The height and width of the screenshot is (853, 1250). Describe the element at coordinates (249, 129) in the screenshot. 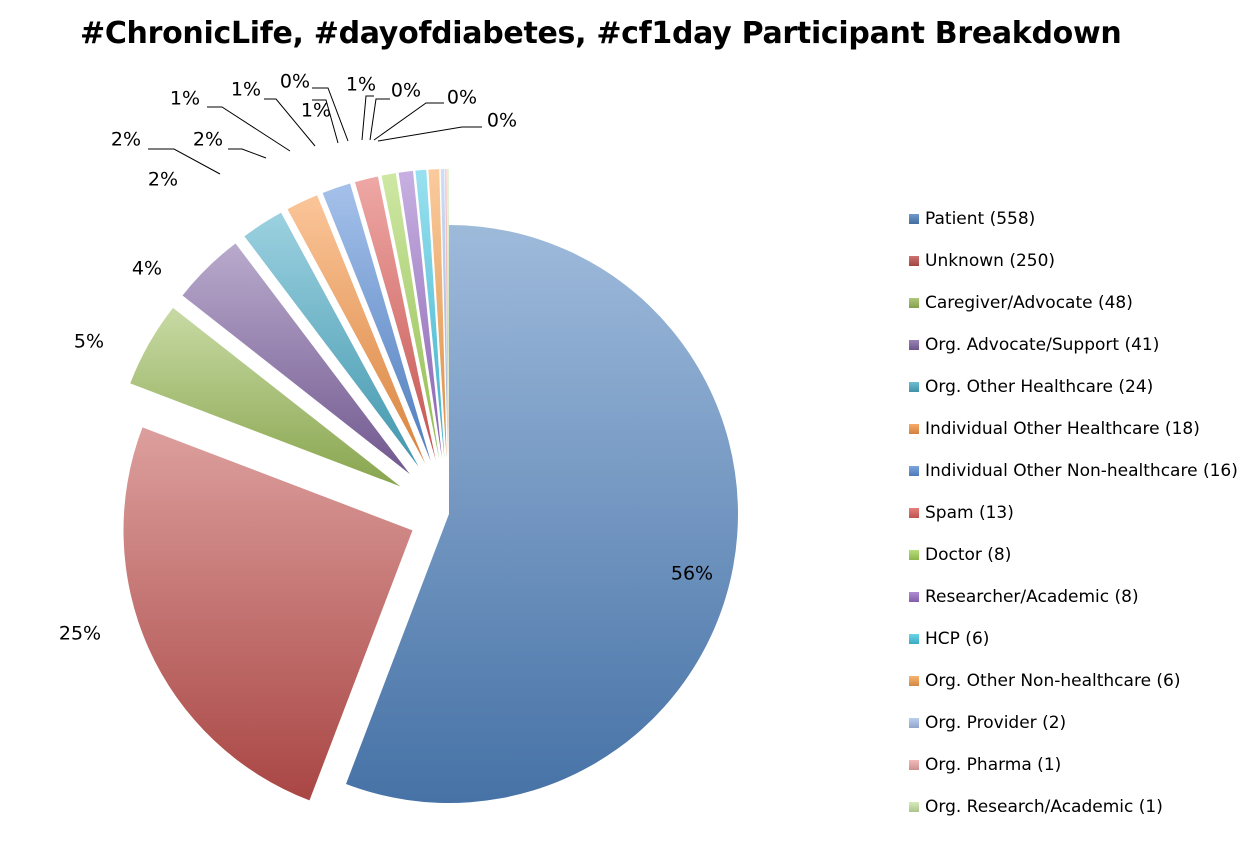

I see `leader-line-spam` at that location.